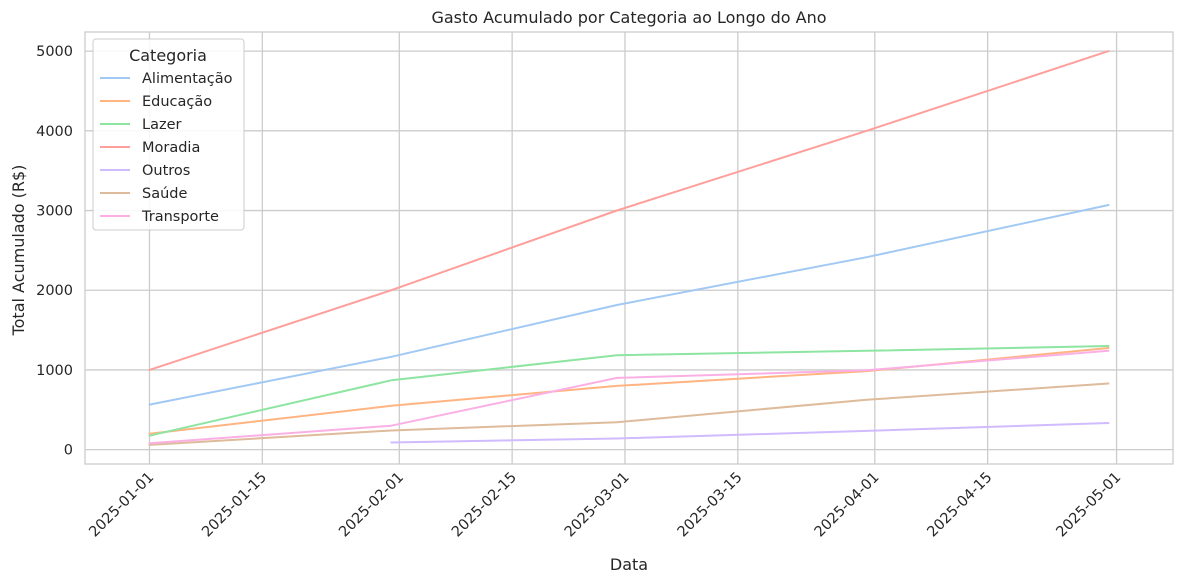 The width and height of the screenshot is (1184, 584). What do you see at coordinates (54, 291) in the screenshot?
I see `y-tick-label: 2000` at bounding box center [54, 291].